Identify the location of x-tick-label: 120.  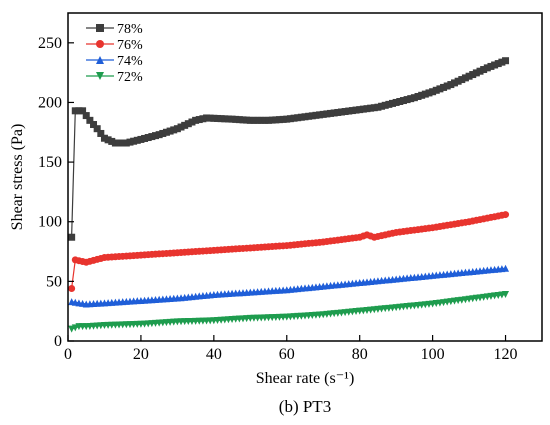
(506, 354).